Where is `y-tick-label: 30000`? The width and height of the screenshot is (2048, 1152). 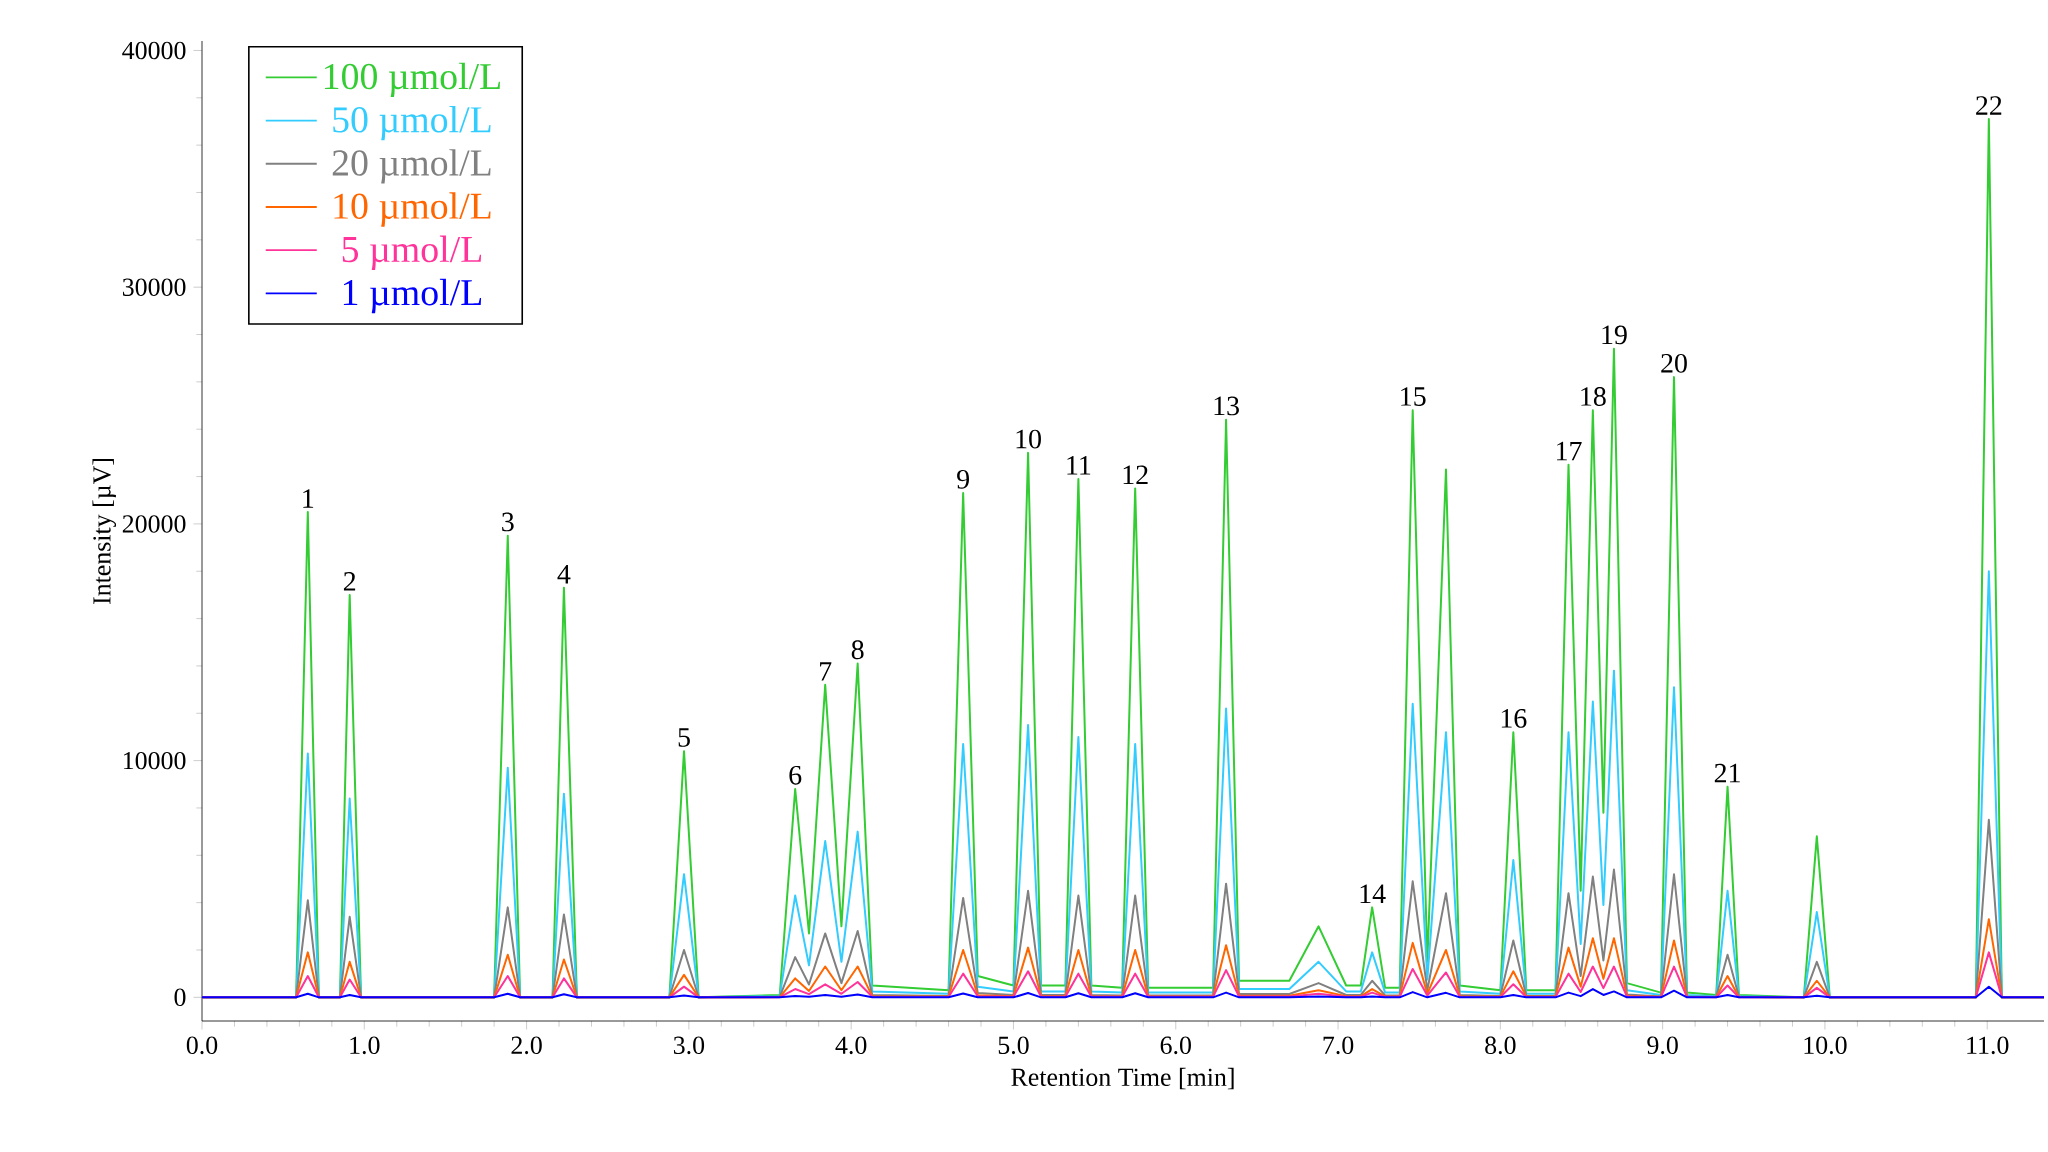
y-tick-label: 30000 is located at coordinates (154, 287).